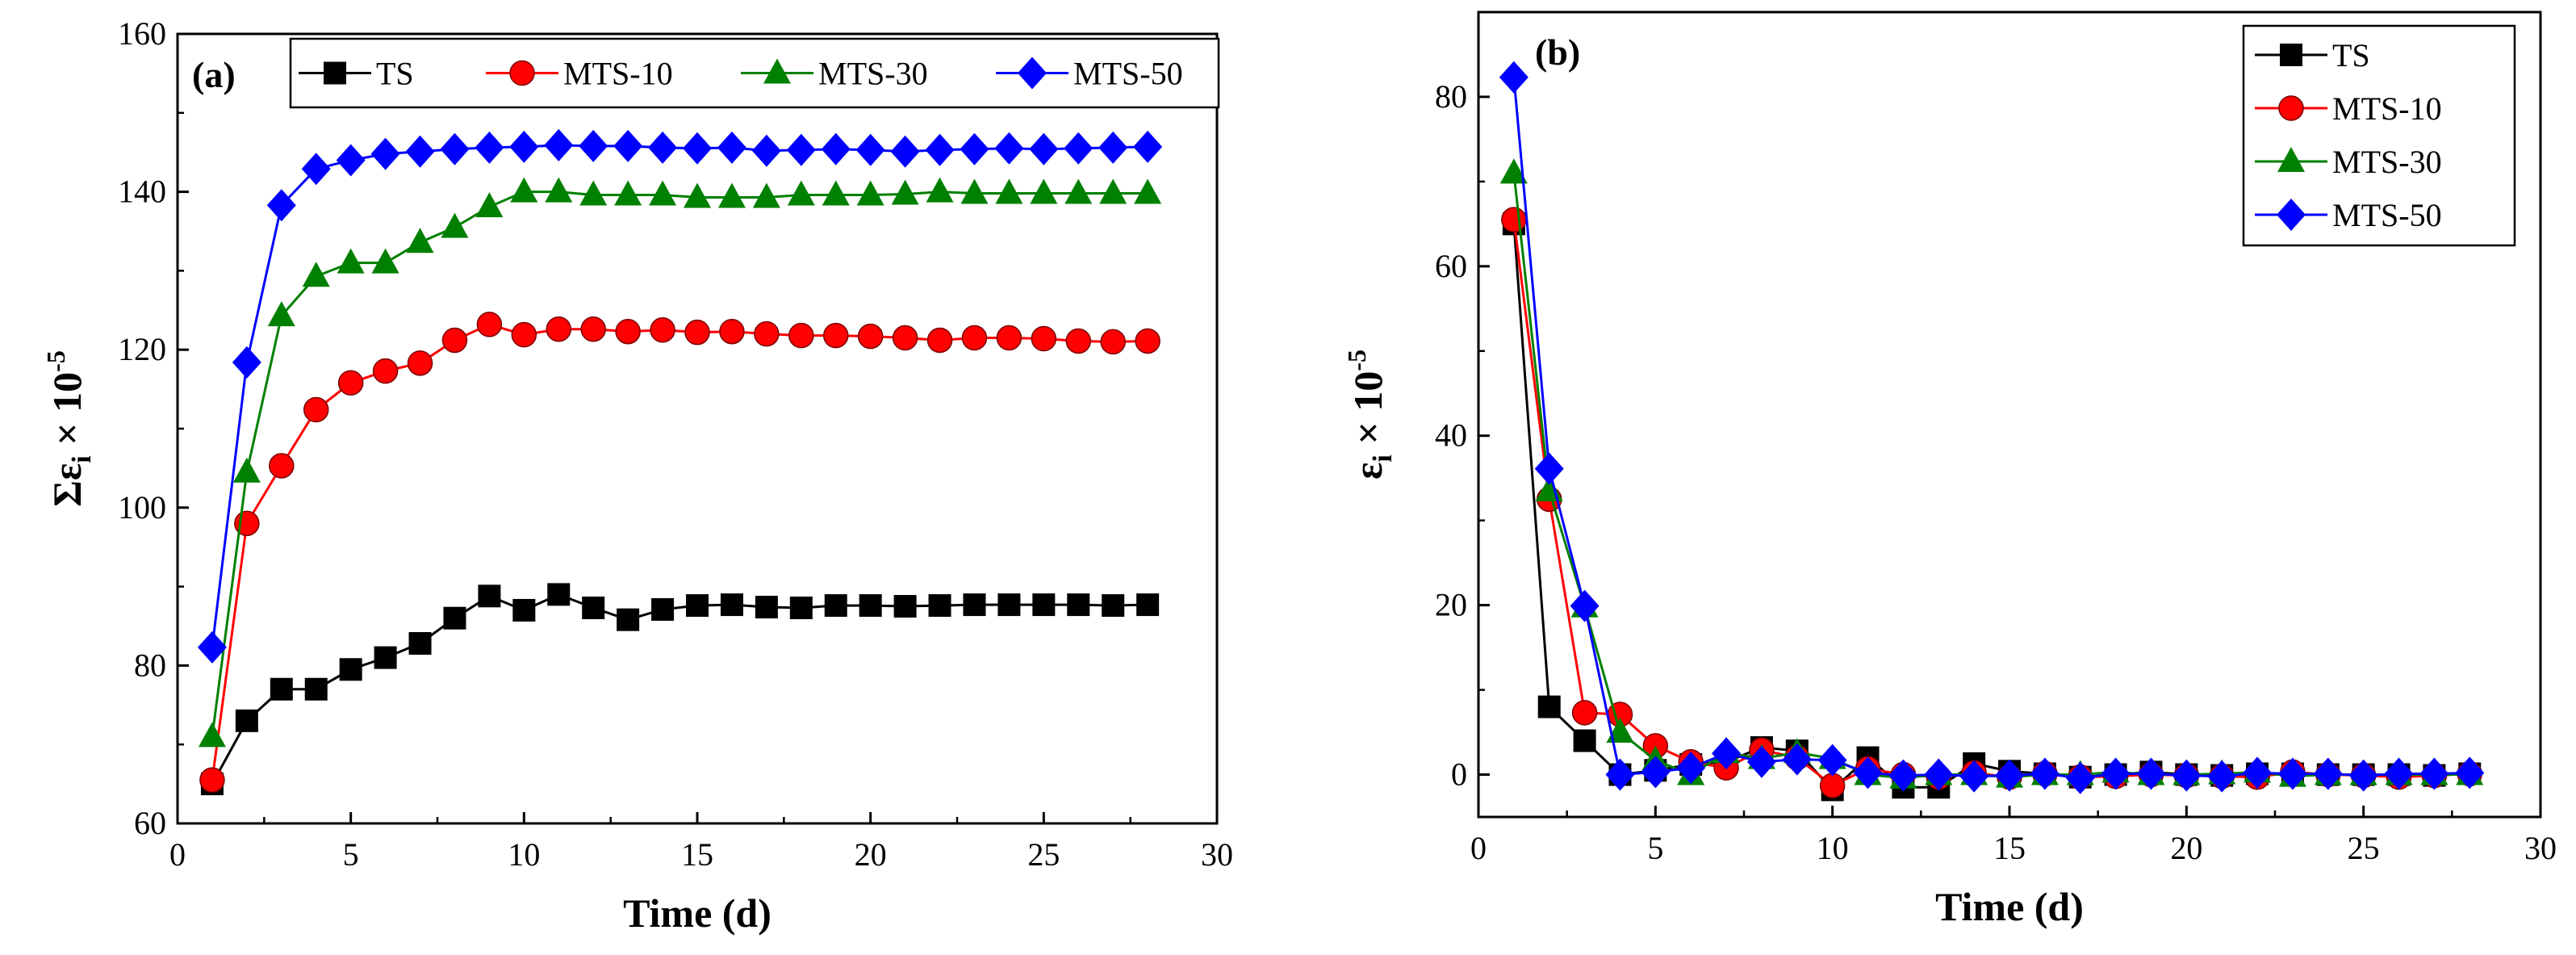  What do you see at coordinates (142, 33) in the screenshot?
I see `y-tick-label: 160` at bounding box center [142, 33].